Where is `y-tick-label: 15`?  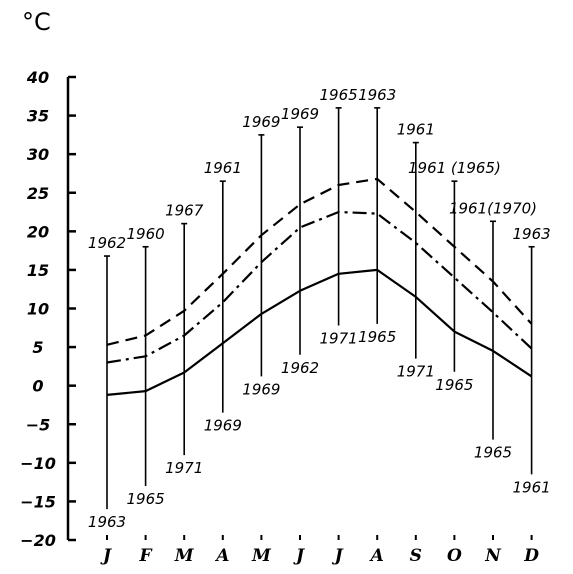
y-tick-label: 15 is located at coordinates (38, 270).